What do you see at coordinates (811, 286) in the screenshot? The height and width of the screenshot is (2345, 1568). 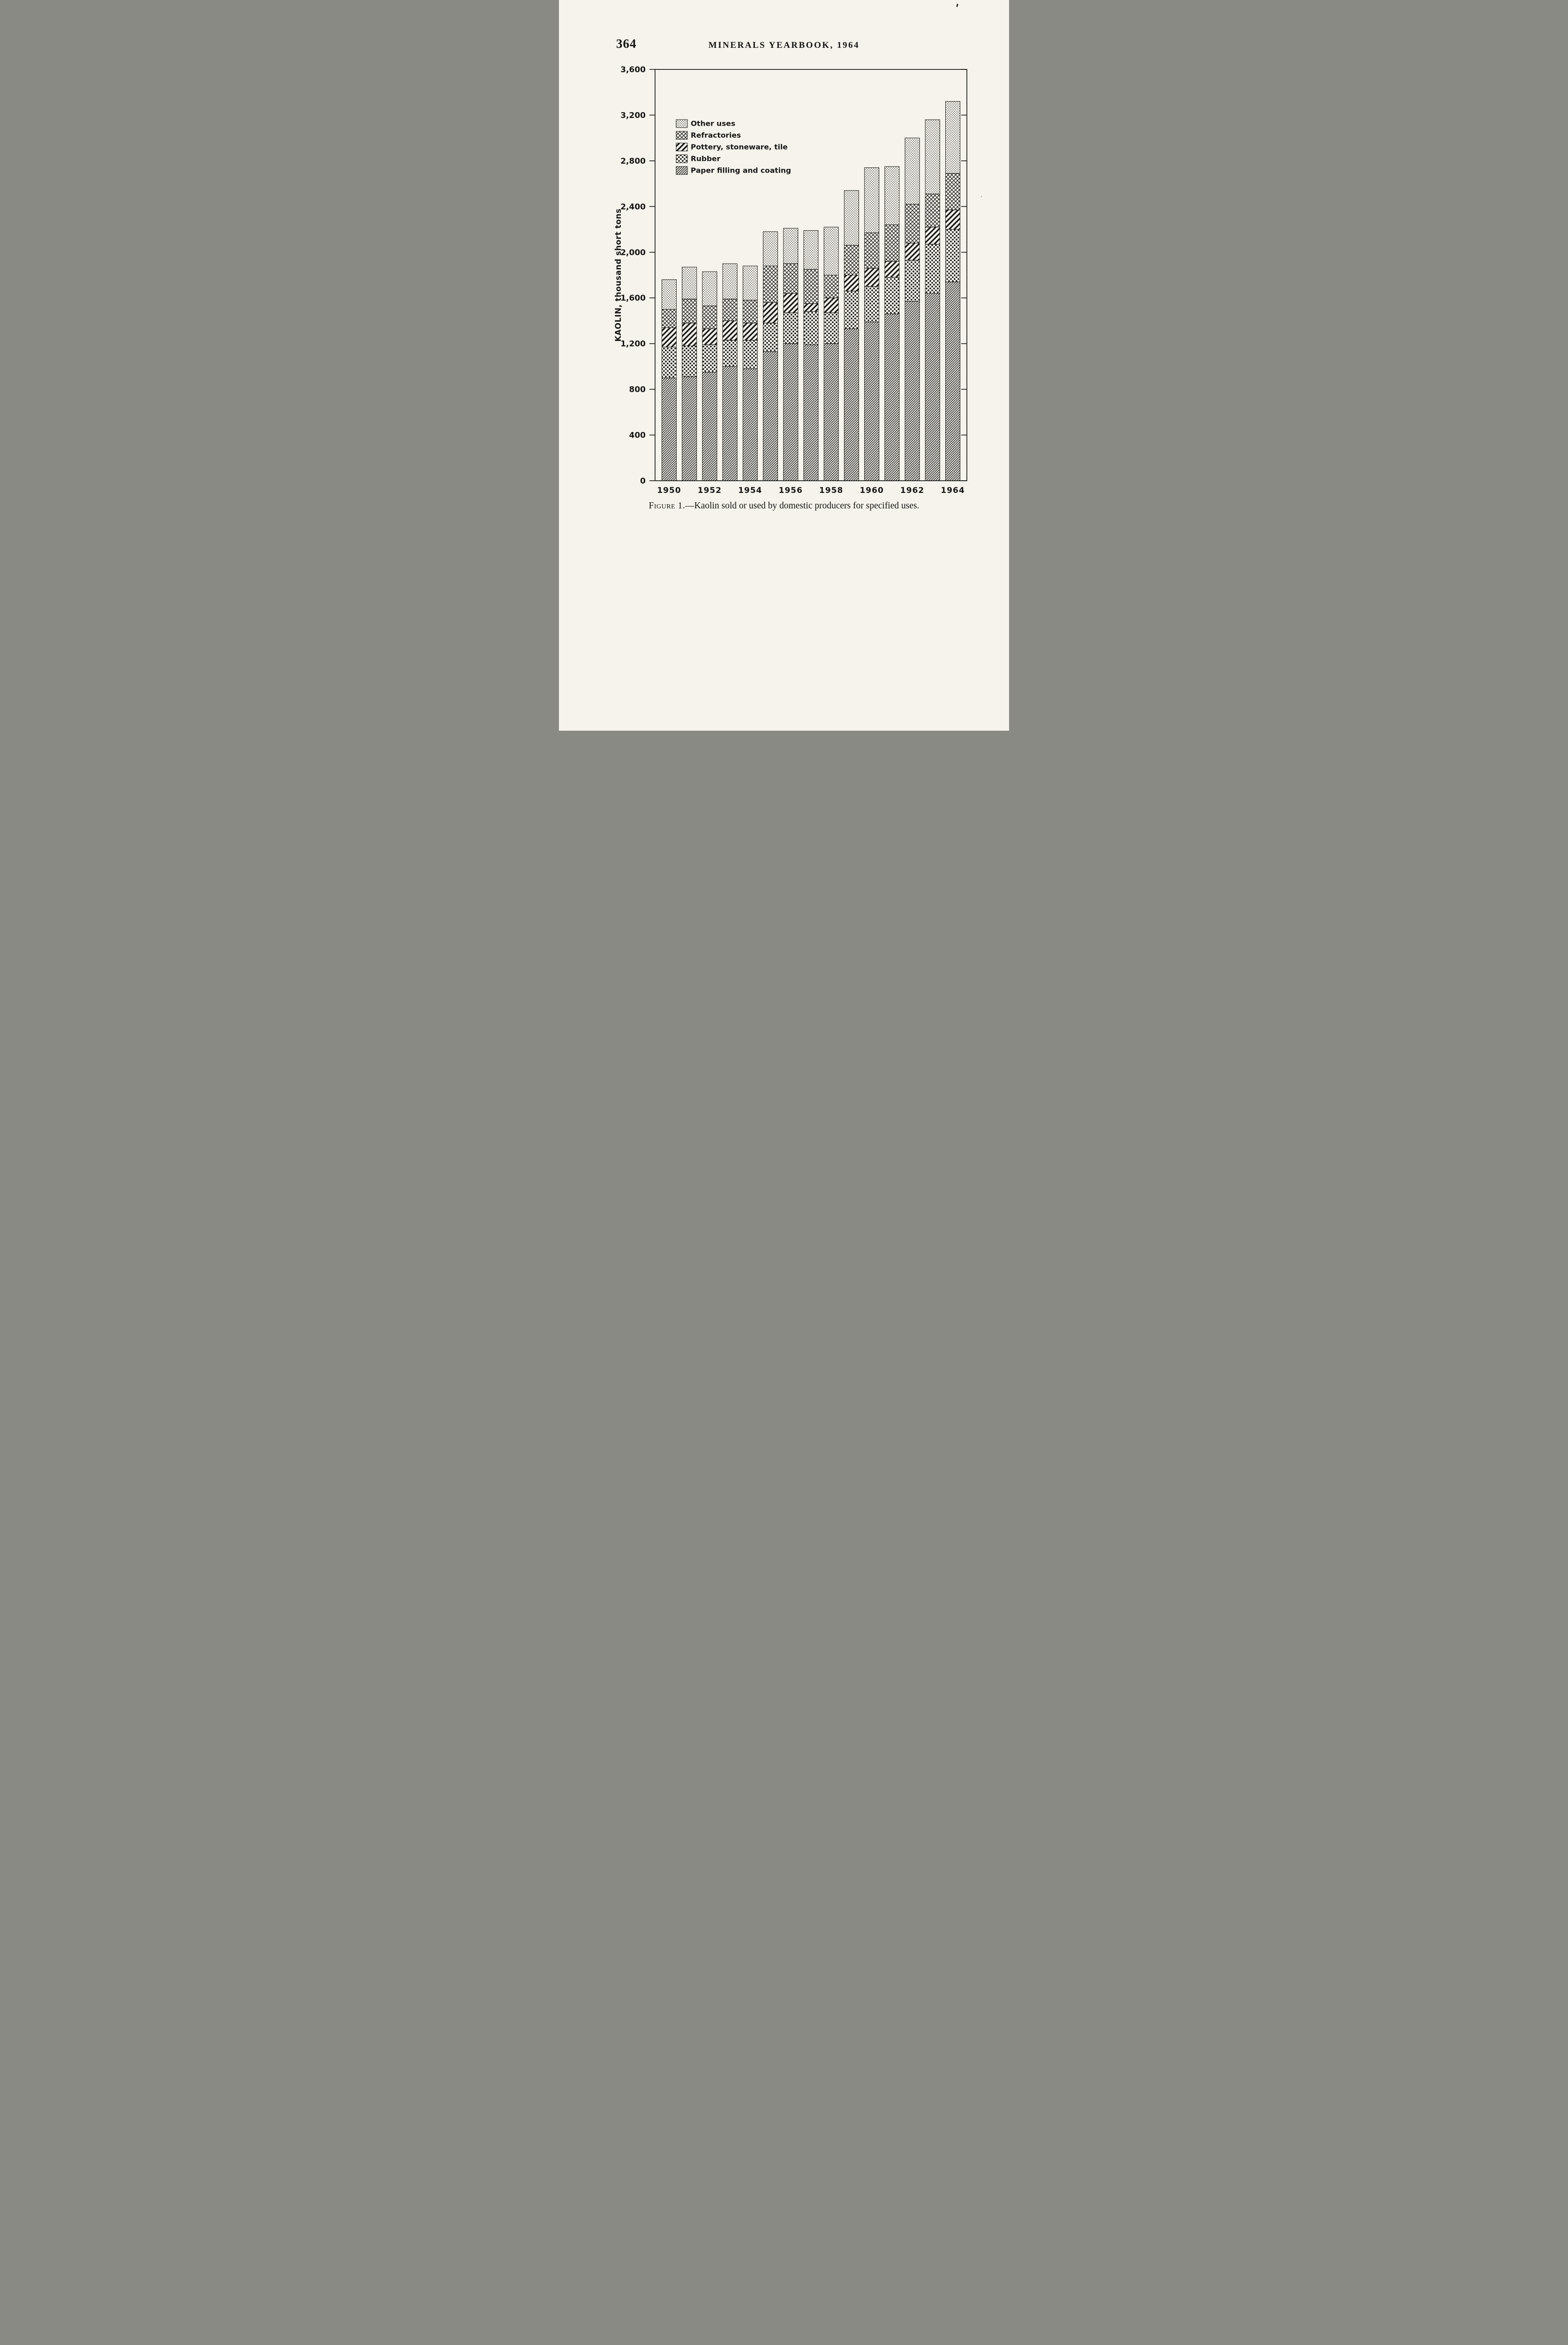 I see `segment-crosshatch-1957` at bounding box center [811, 286].